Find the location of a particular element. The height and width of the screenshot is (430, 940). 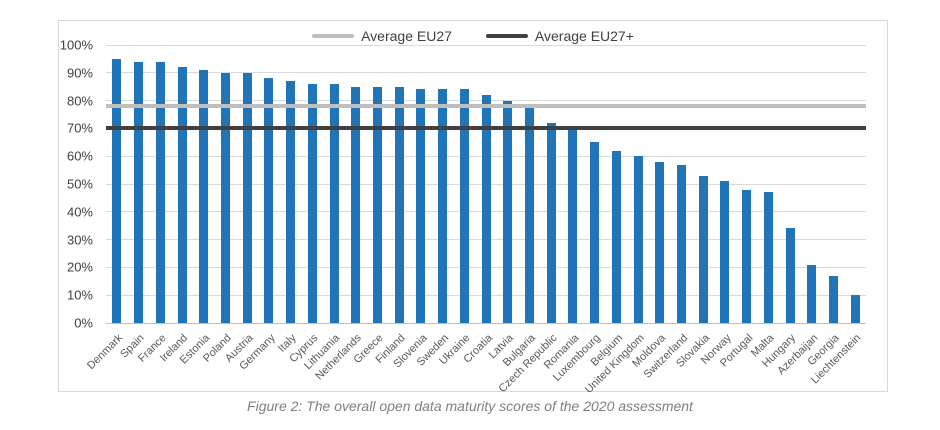

bar-lithuania is located at coordinates (334, 203).